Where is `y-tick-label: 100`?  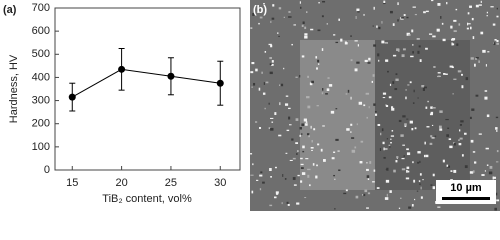 y-tick-label: 100 is located at coordinates (41, 147).